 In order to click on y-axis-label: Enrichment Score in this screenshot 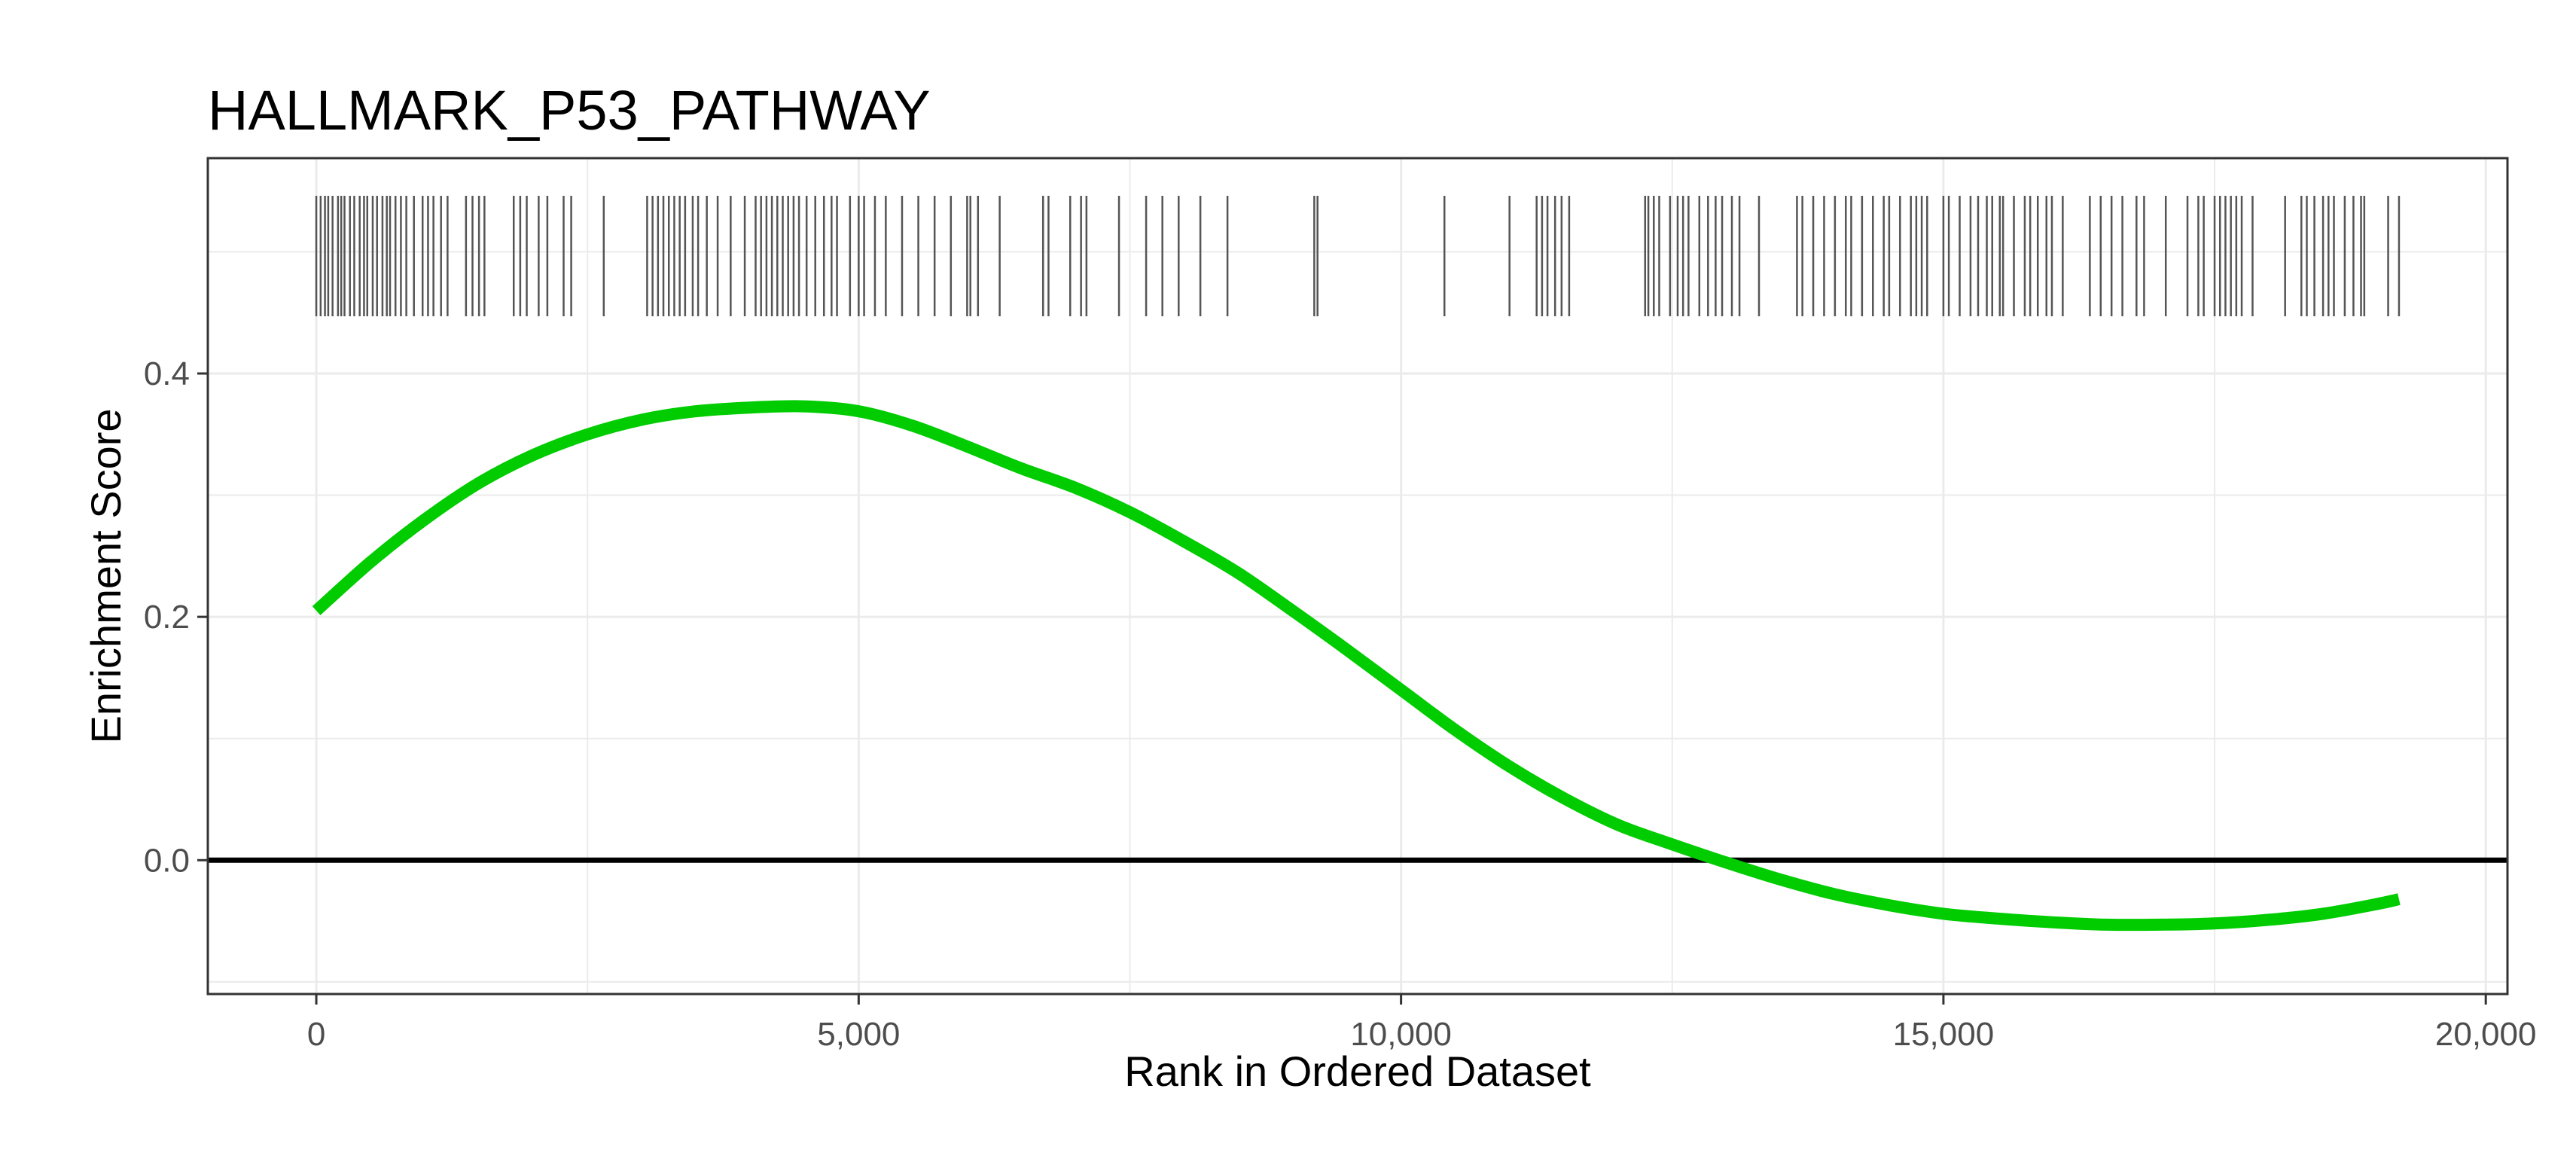, I will do `click(106, 575)`.